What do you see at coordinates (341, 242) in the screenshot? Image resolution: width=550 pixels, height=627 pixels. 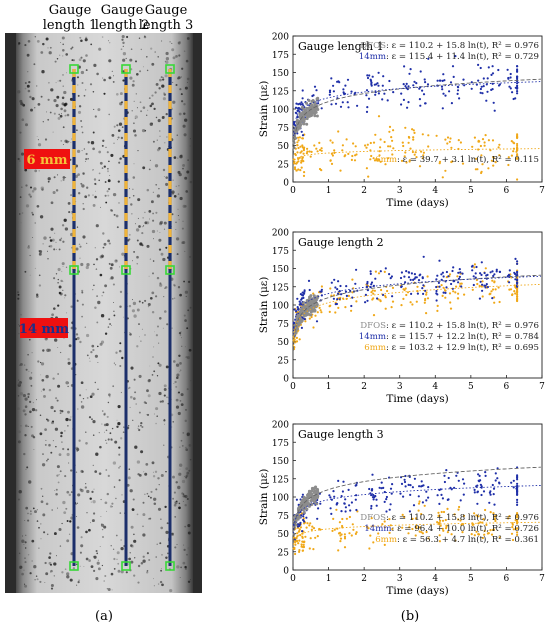 I see `chart-title: Gauge length 2` at bounding box center [341, 242].